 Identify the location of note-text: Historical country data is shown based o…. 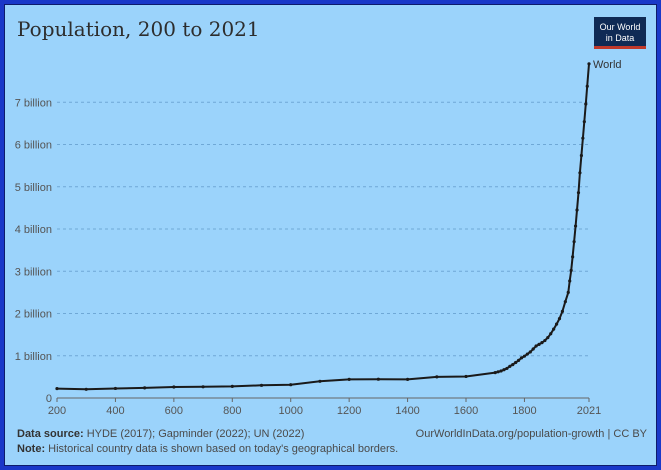
(223, 449).